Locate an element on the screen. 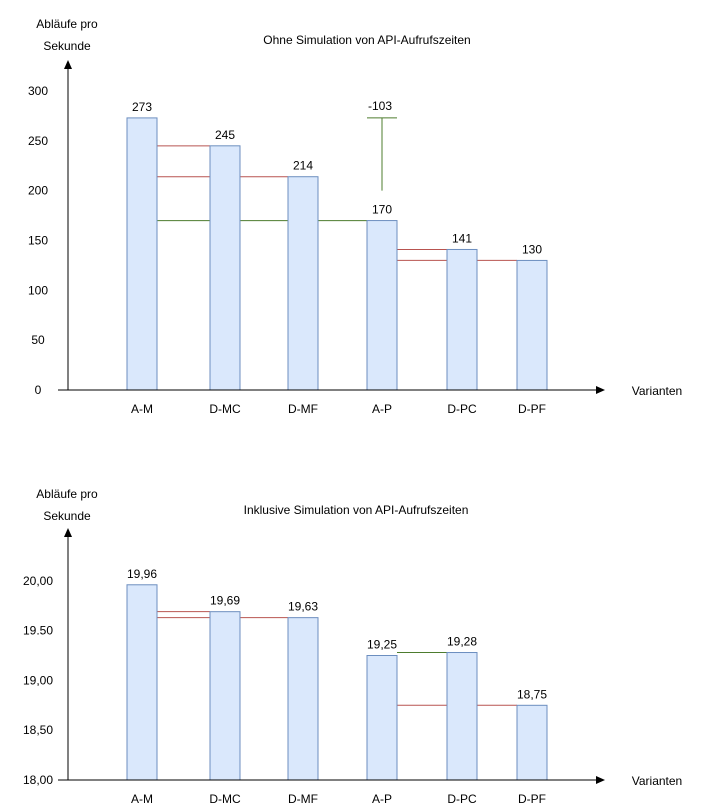 The image size is (708, 811). data-label: 130 is located at coordinates (532, 249).